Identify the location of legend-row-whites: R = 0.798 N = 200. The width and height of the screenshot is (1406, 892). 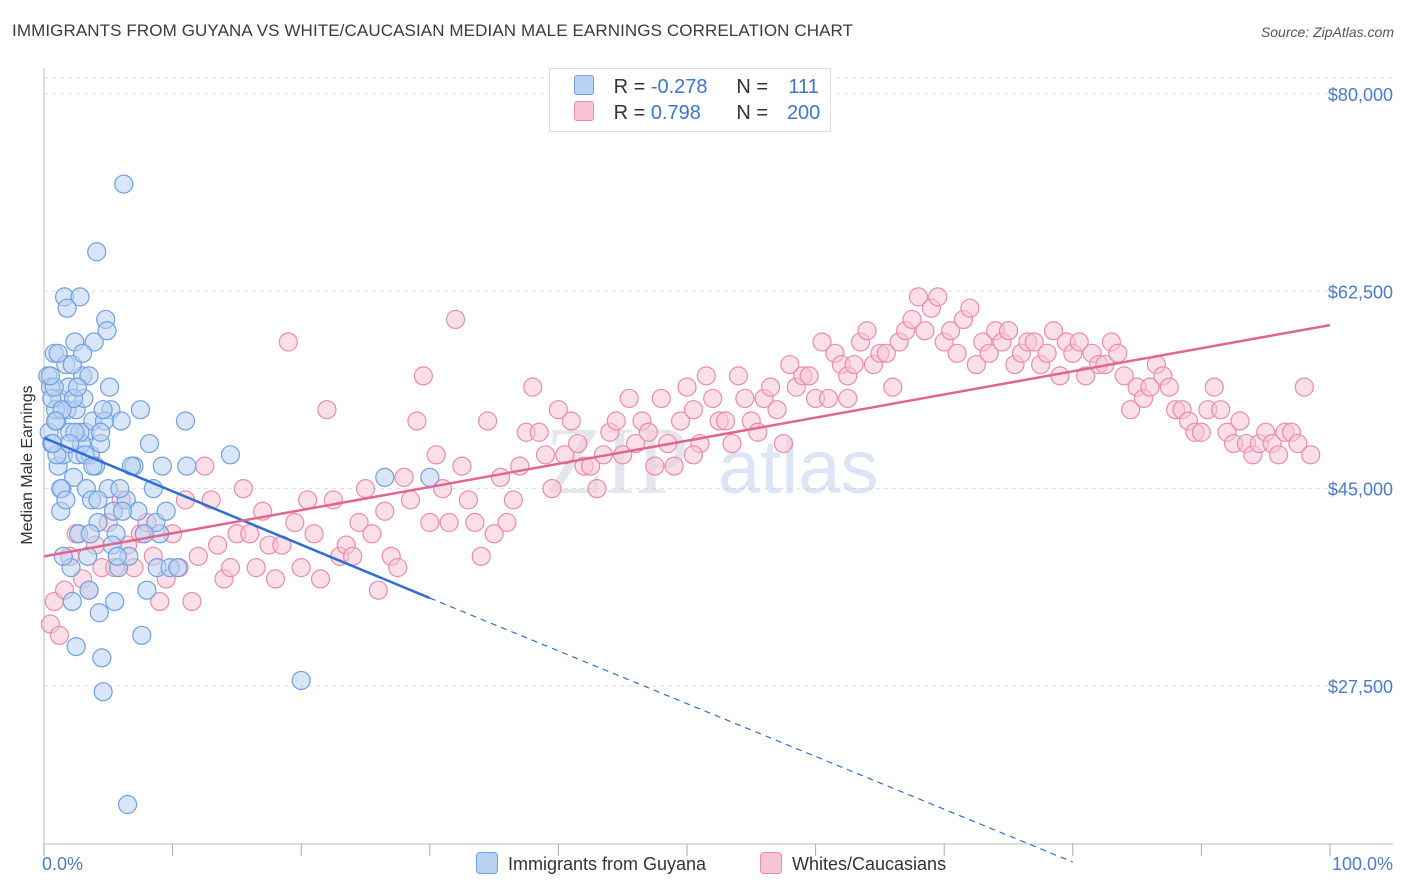
(704, 113).